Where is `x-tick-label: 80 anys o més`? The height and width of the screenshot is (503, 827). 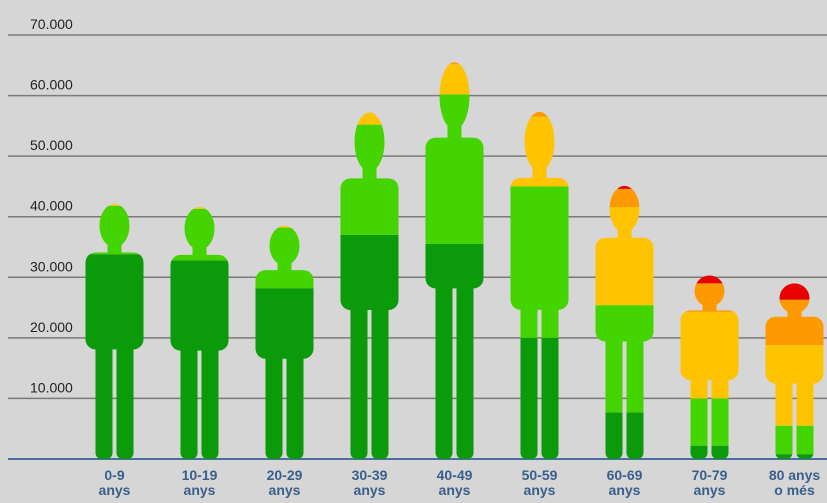 x-tick-label: 80 anys o més is located at coordinates (795, 482).